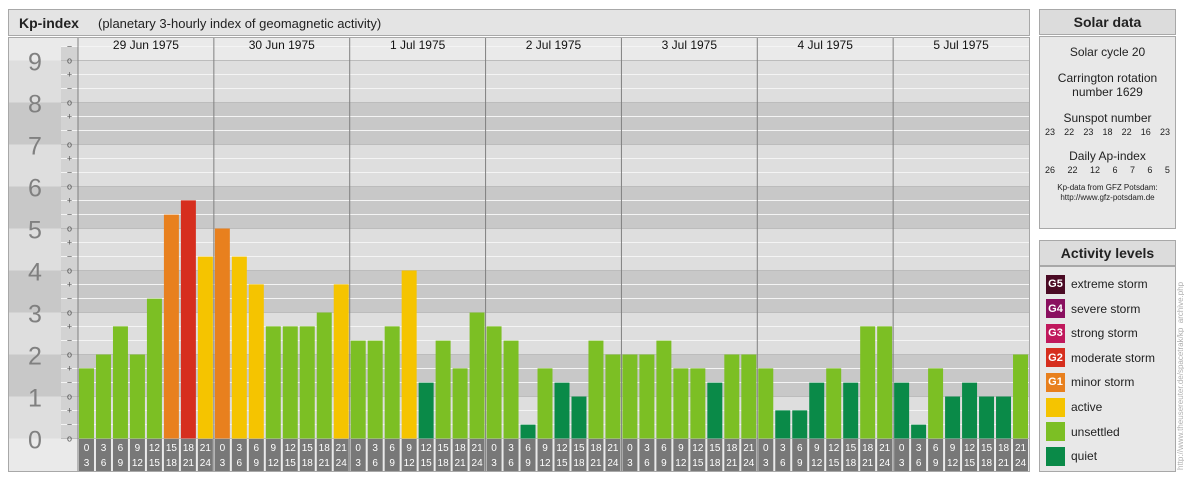 Image resolution: width=1184 pixels, height=480 pixels. I want to click on interval-end-29: 18, so click(579, 463).